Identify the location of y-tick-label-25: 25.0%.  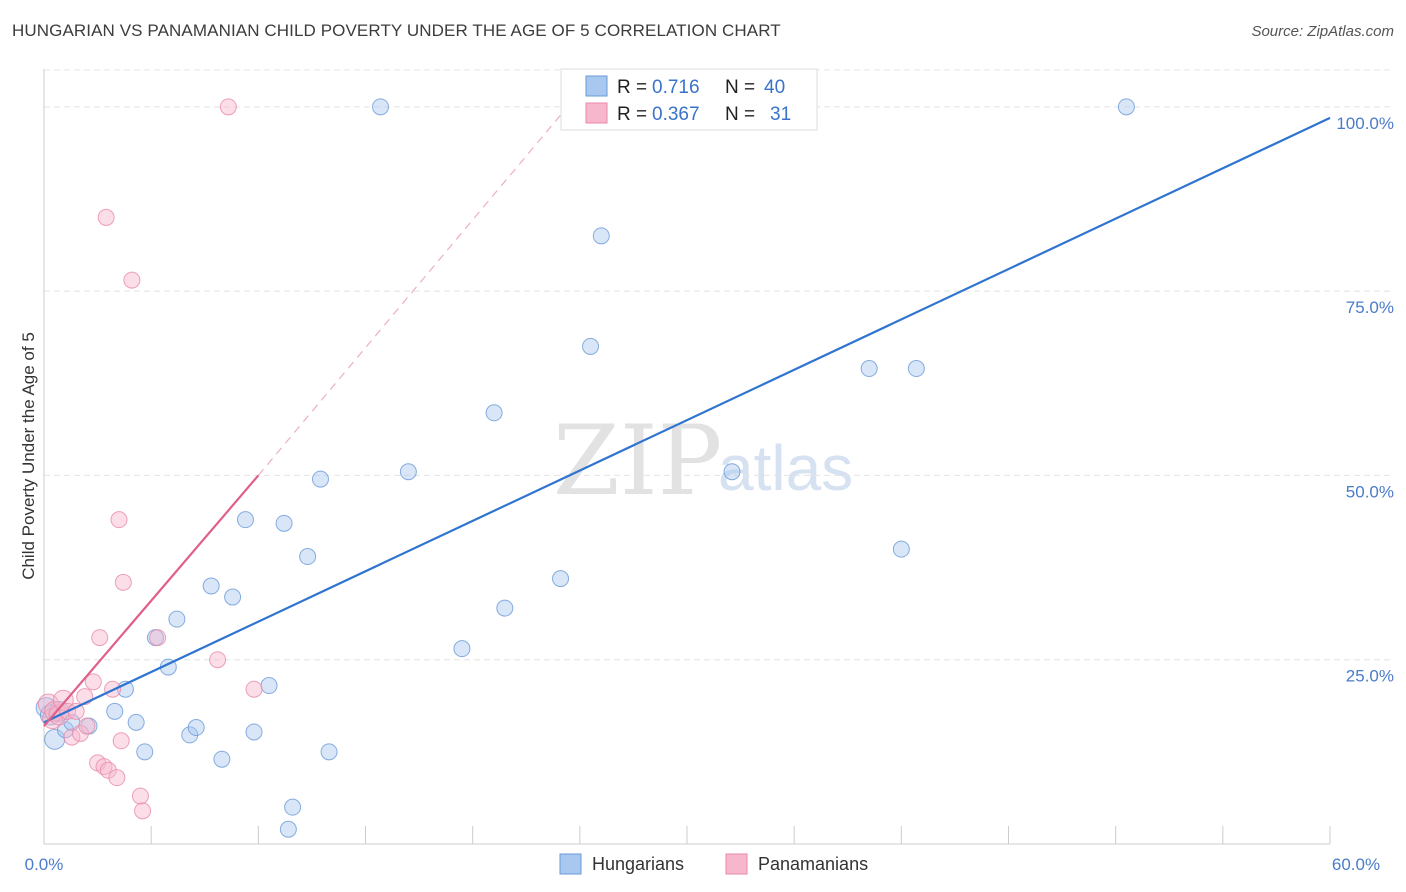
(1370, 676).